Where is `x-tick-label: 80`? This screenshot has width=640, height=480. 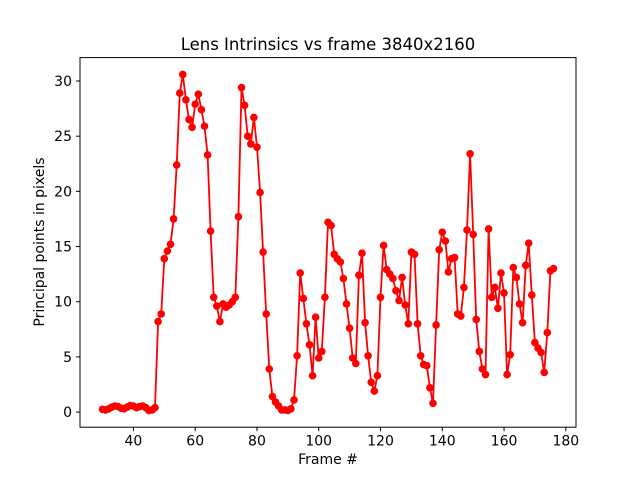
x-tick-label: 80 is located at coordinates (257, 442).